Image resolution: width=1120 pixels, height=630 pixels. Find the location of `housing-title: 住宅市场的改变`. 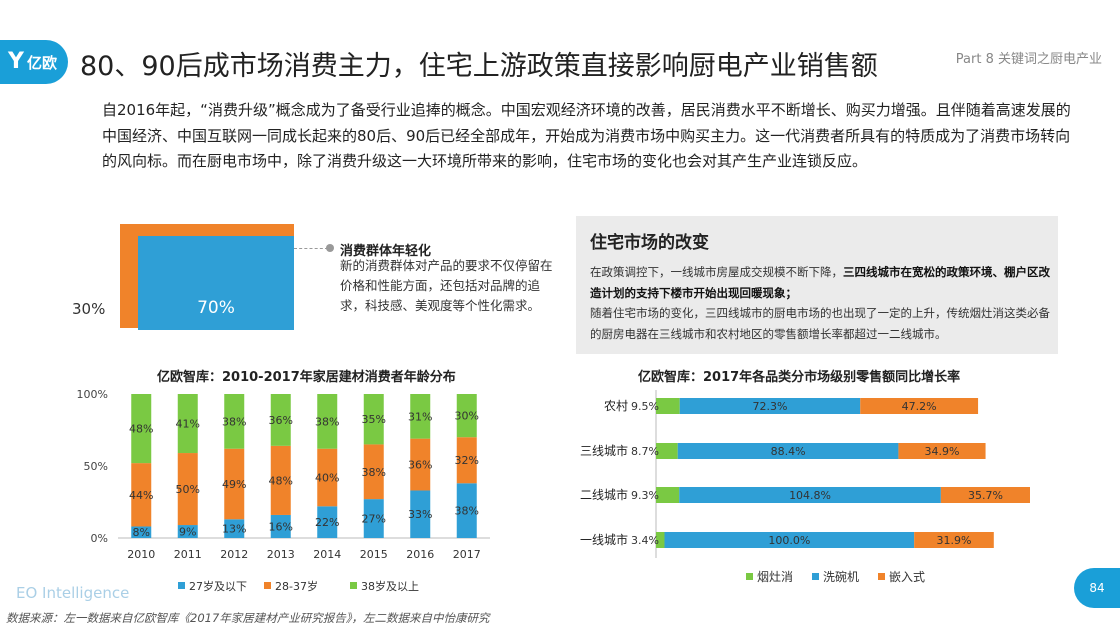

housing-title: 住宅市场的改变 is located at coordinates (649, 243).